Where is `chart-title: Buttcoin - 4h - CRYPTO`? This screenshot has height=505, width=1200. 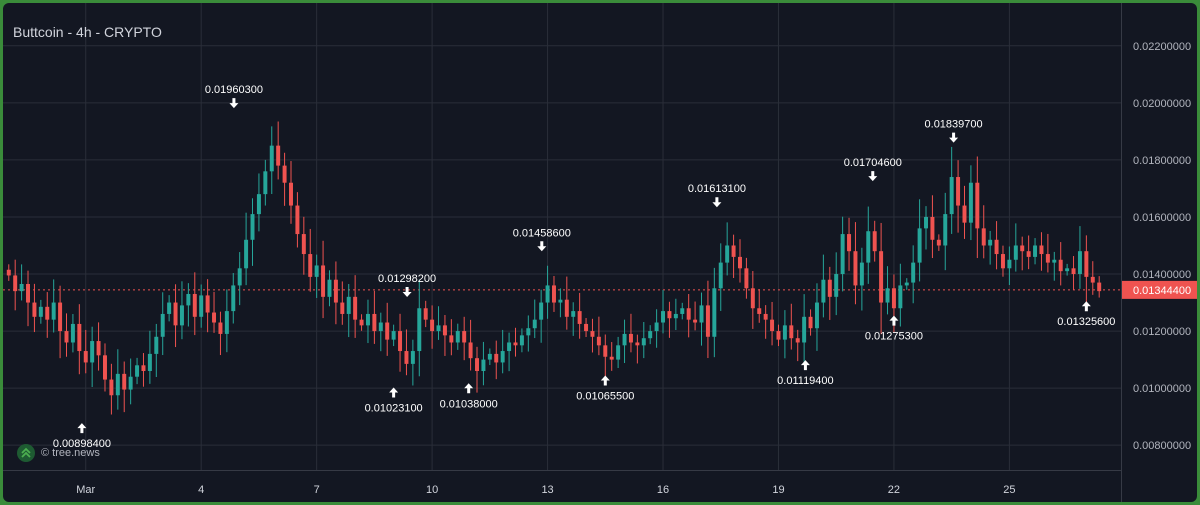
chart-title: Buttcoin - 4h - CRYPTO is located at coordinates (87, 32).